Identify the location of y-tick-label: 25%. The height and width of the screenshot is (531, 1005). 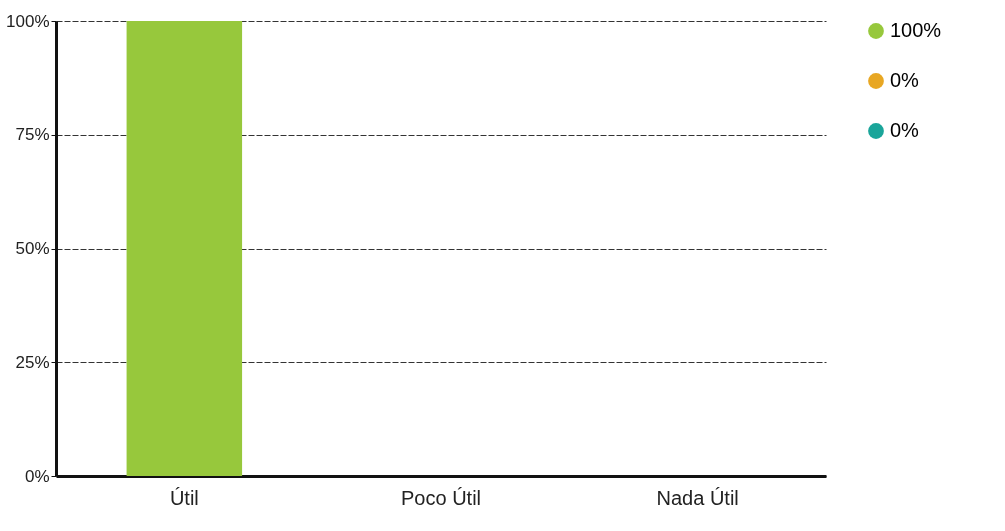
(32, 362).